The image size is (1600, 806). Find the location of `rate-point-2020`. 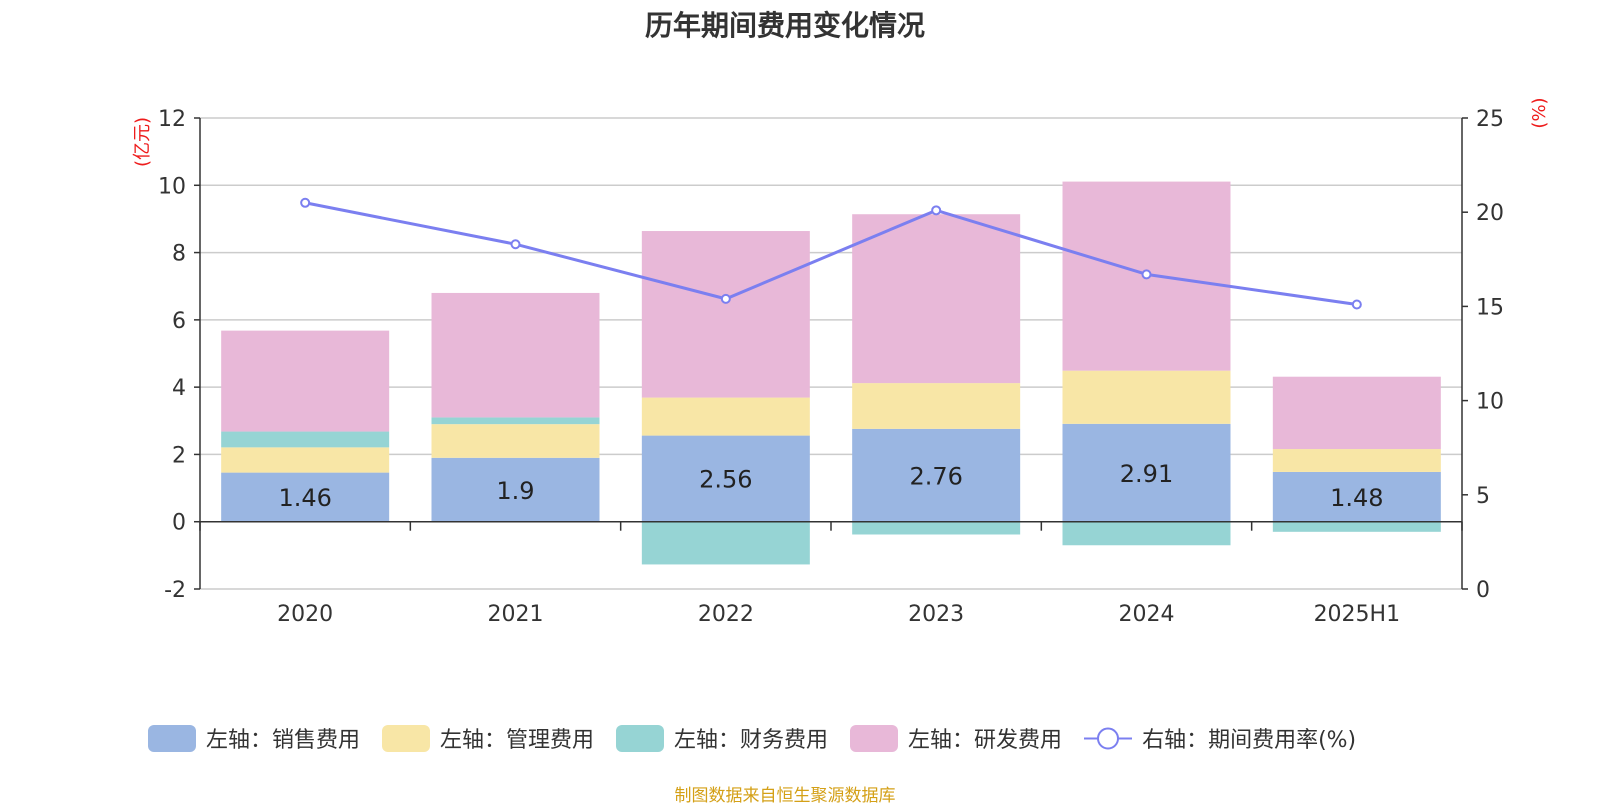

rate-point-2020 is located at coordinates (305, 202).